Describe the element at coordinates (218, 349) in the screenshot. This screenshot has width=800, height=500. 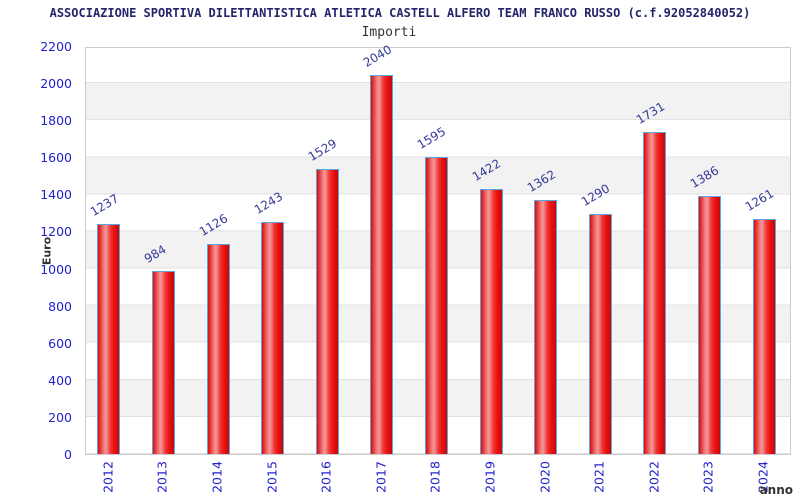
I see `bar-2014` at that location.